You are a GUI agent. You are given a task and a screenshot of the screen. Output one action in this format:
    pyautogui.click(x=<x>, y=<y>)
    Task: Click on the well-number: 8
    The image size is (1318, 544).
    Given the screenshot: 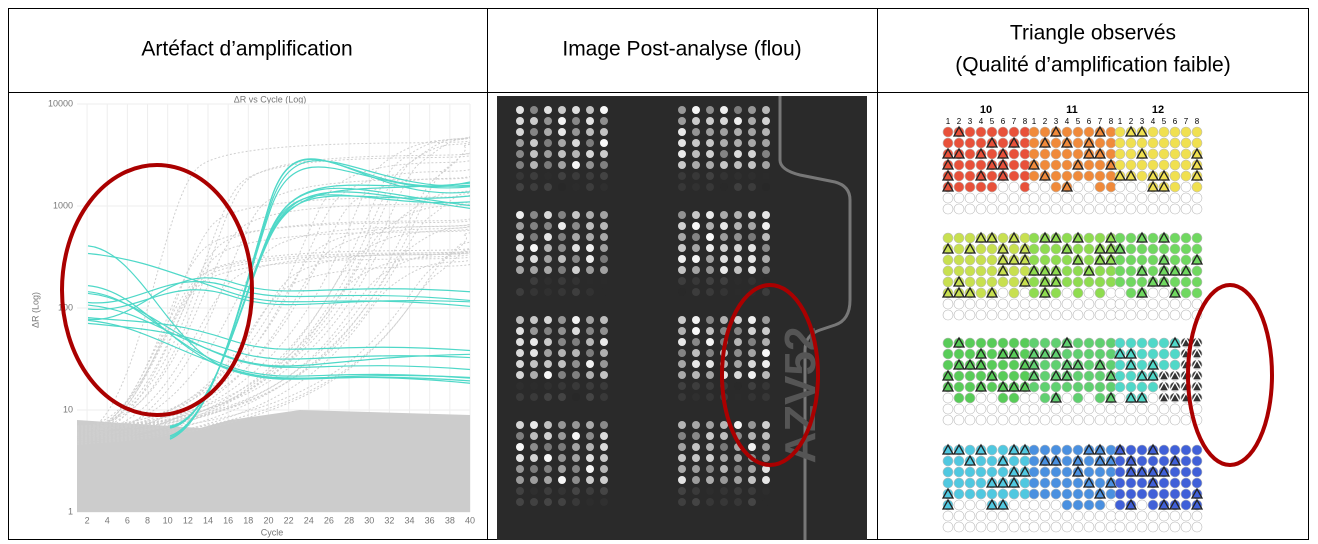 What is the action you would take?
    pyautogui.click(x=1025, y=121)
    